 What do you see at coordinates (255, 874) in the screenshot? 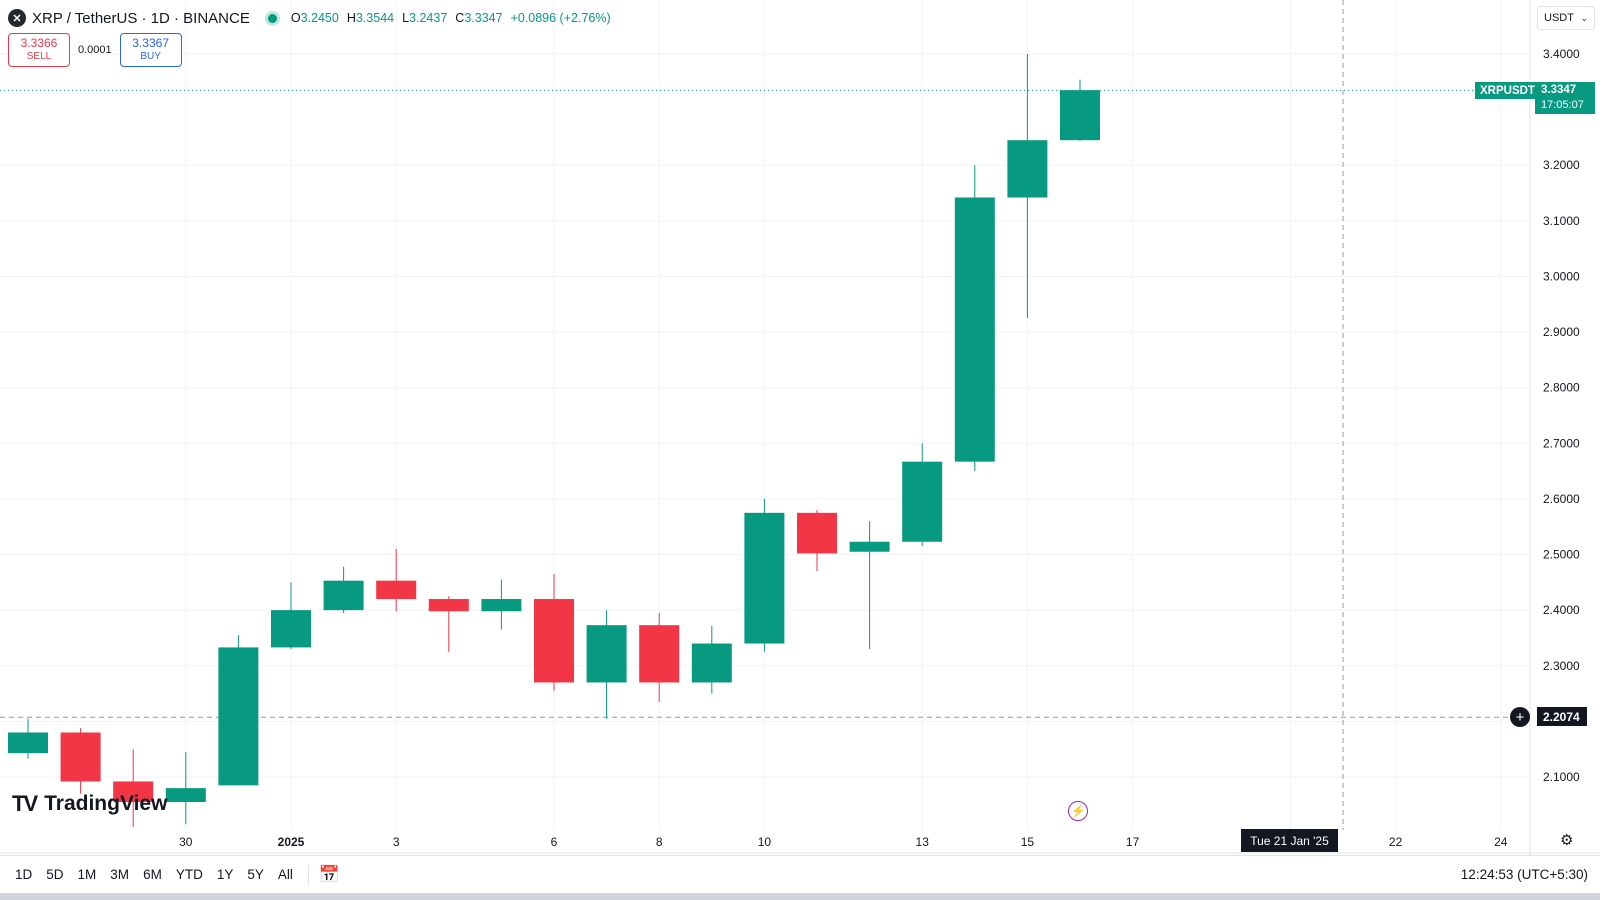
I see `range-button-5y: 5Y` at bounding box center [255, 874].